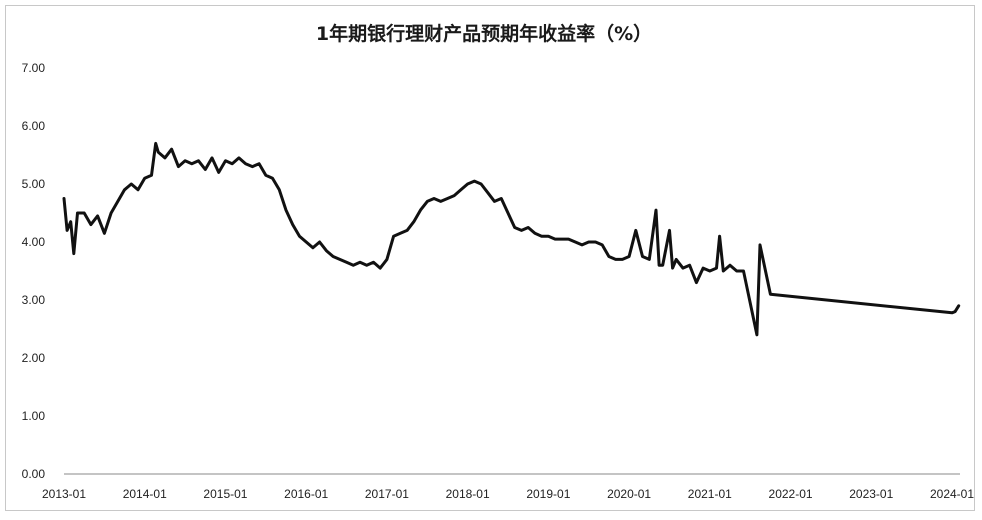  I want to click on y-tick-label: 6.00, so click(34, 126).